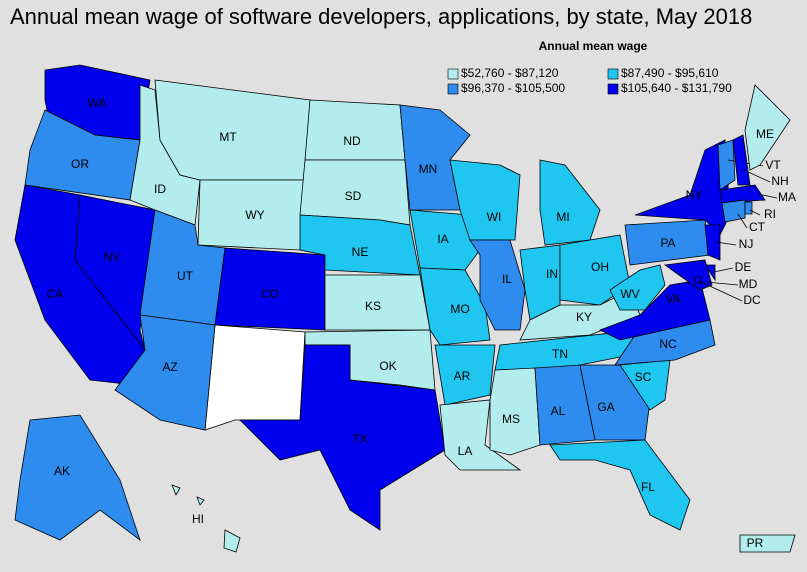 This screenshot has height=572, width=807. What do you see at coordinates (552, 274) in the screenshot?
I see `state-label: IN` at bounding box center [552, 274].